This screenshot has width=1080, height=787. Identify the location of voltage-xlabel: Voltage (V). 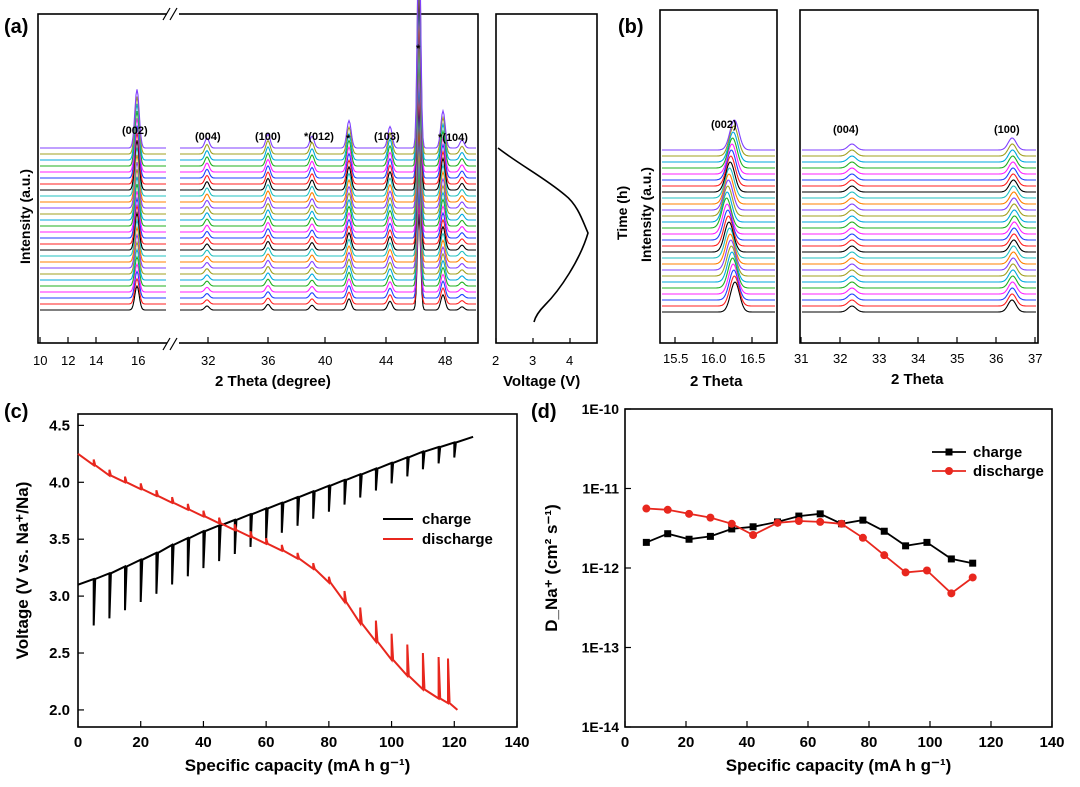
(541, 381).